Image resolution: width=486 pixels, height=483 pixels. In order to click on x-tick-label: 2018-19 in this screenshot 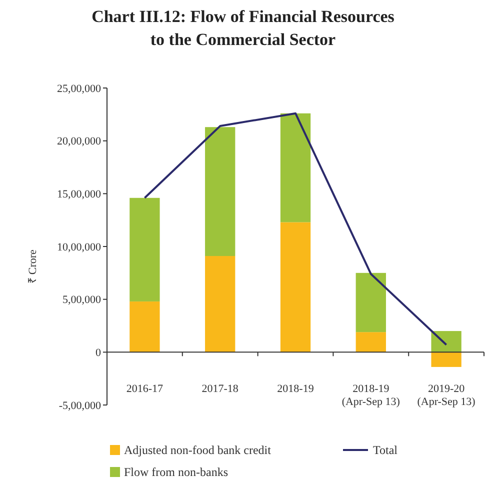, I will do `click(295, 389)`.